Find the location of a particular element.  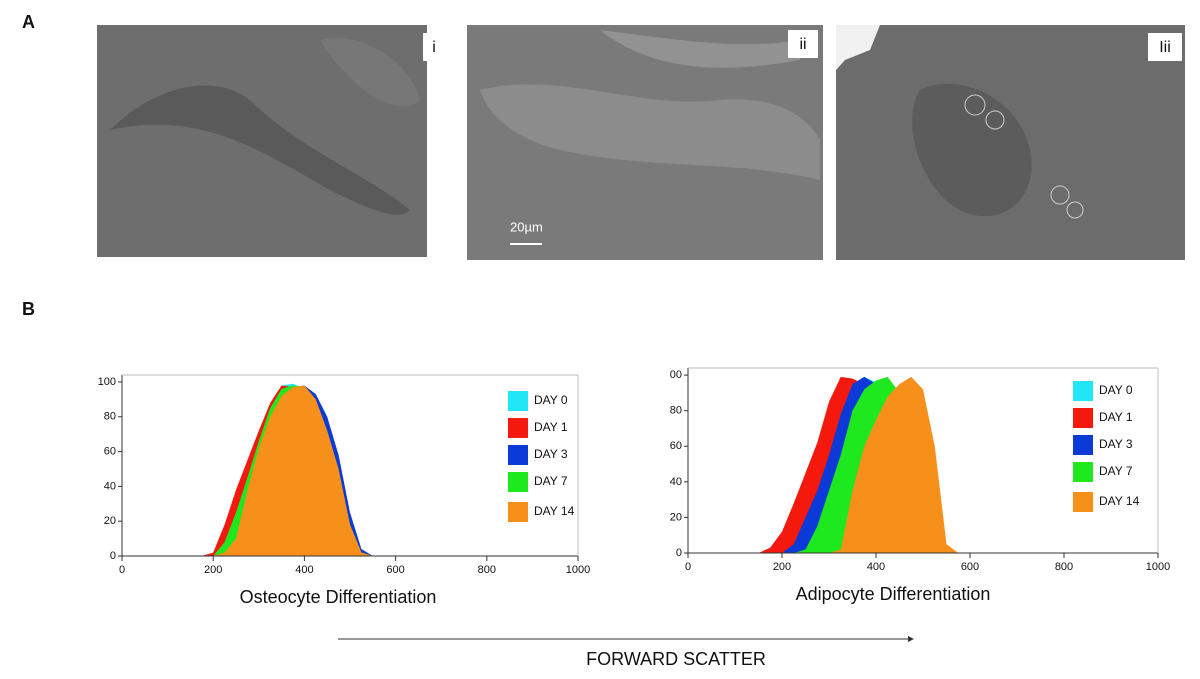

y-tick-label: 100 is located at coordinates (107, 382).